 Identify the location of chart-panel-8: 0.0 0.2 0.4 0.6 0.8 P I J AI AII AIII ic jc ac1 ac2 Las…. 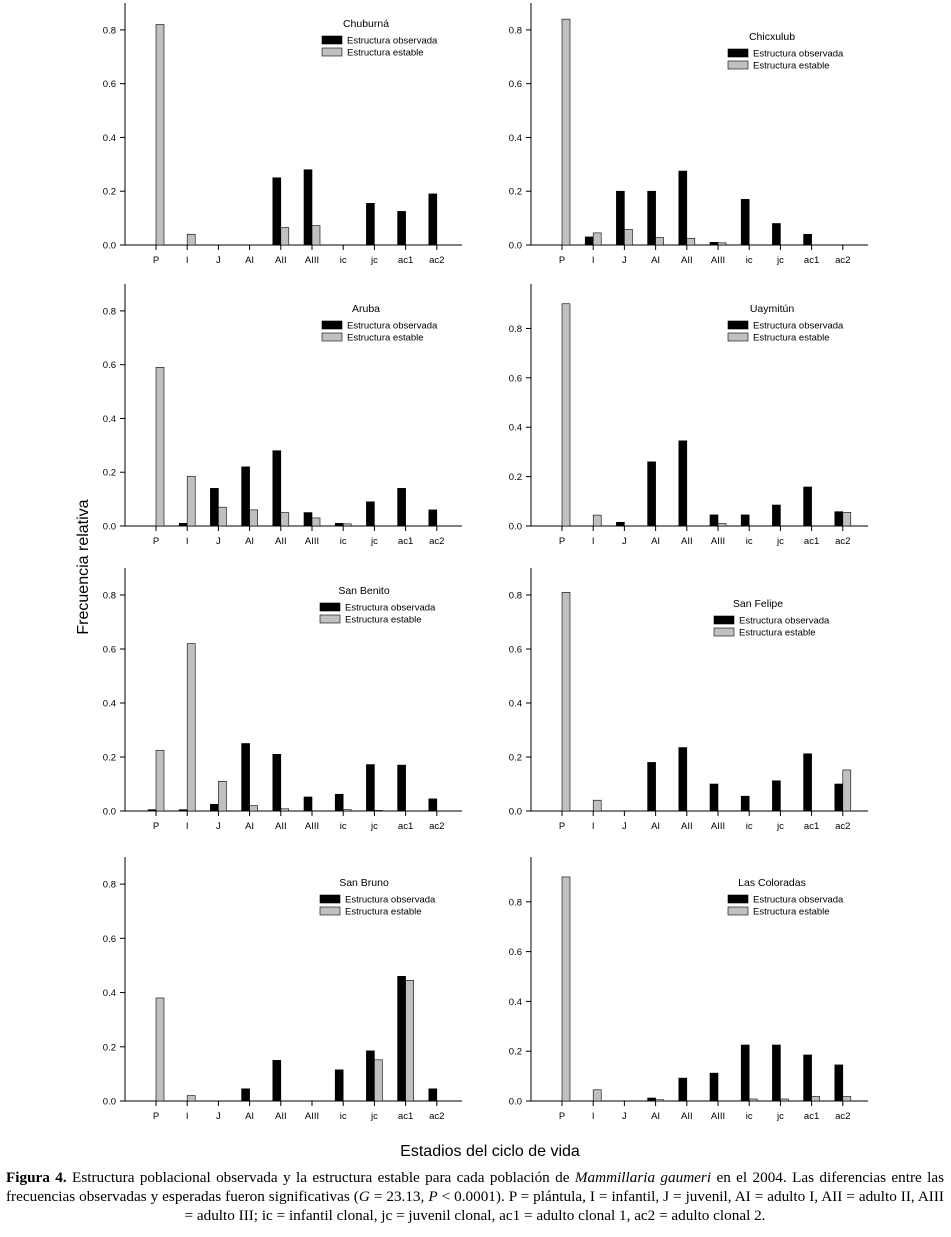
(688, 989).